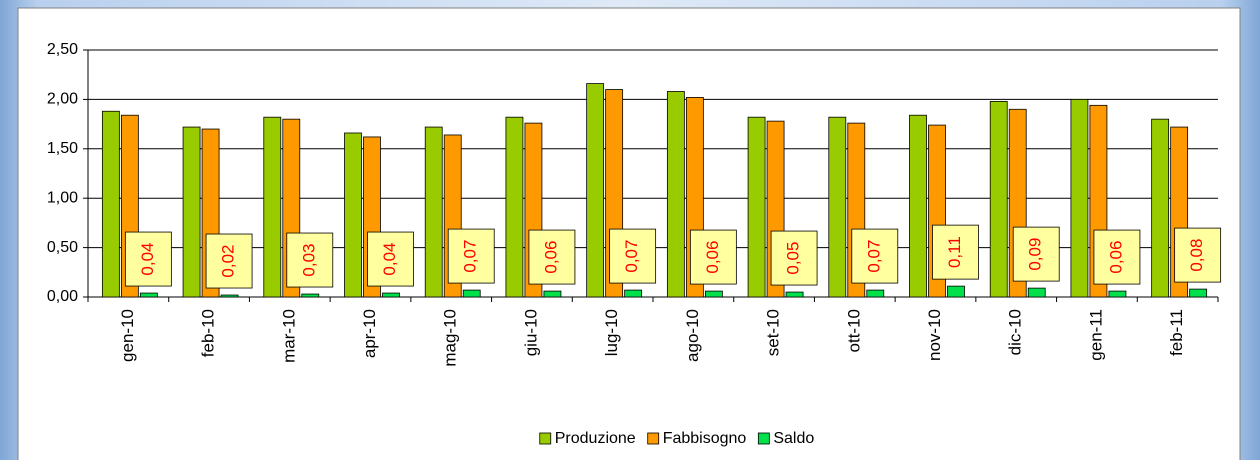 This screenshot has width=1260, height=460. What do you see at coordinates (62, 99) in the screenshot?
I see `y-tick-label: 2,00` at bounding box center [62, 99].